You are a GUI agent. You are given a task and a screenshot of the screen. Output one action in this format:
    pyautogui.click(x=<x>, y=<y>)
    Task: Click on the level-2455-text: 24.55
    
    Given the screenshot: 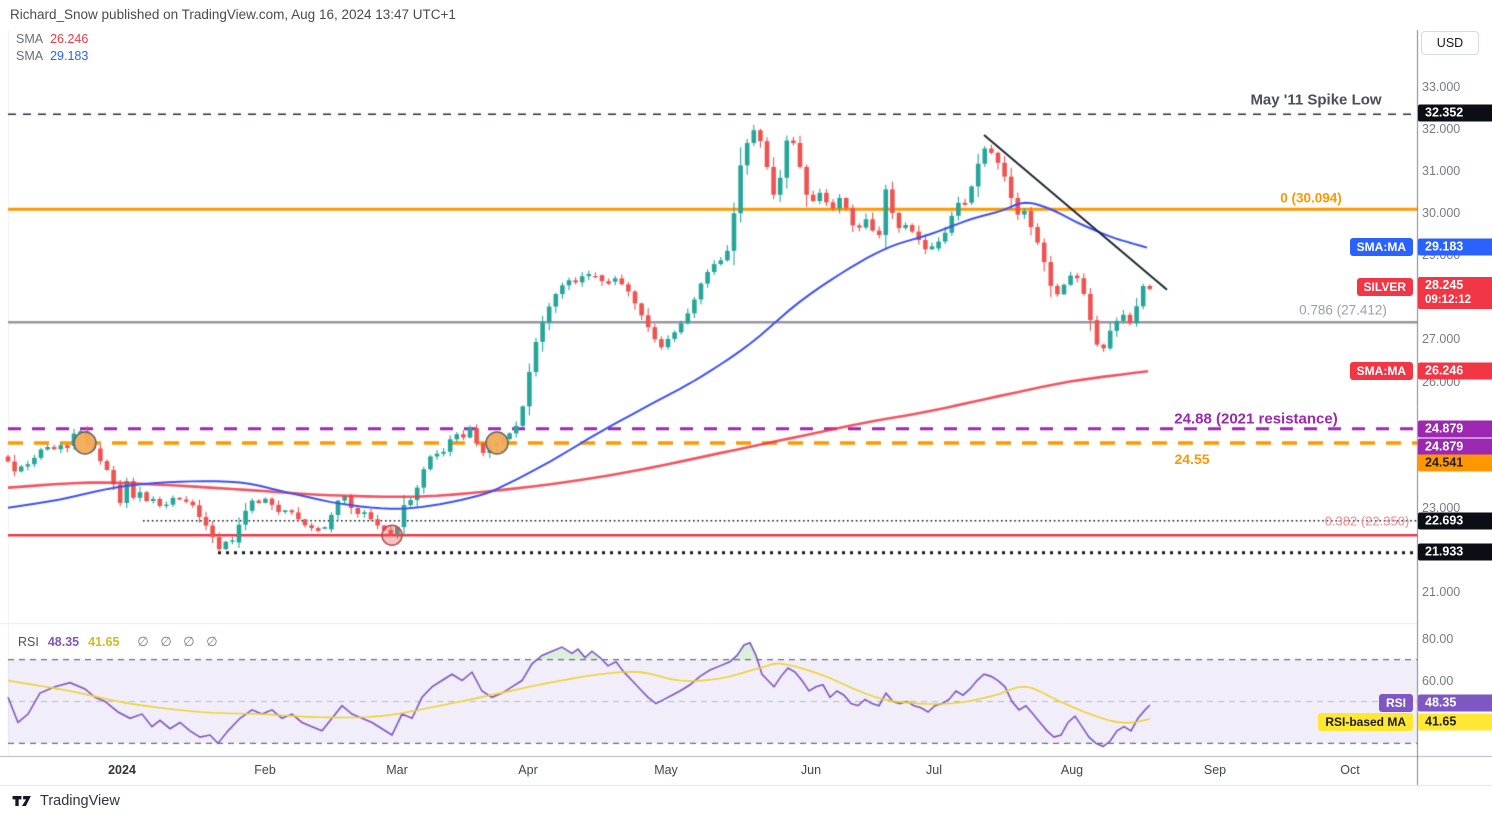 What is the action you would take?
    pyautogui.click(x=1192, y=459)
    